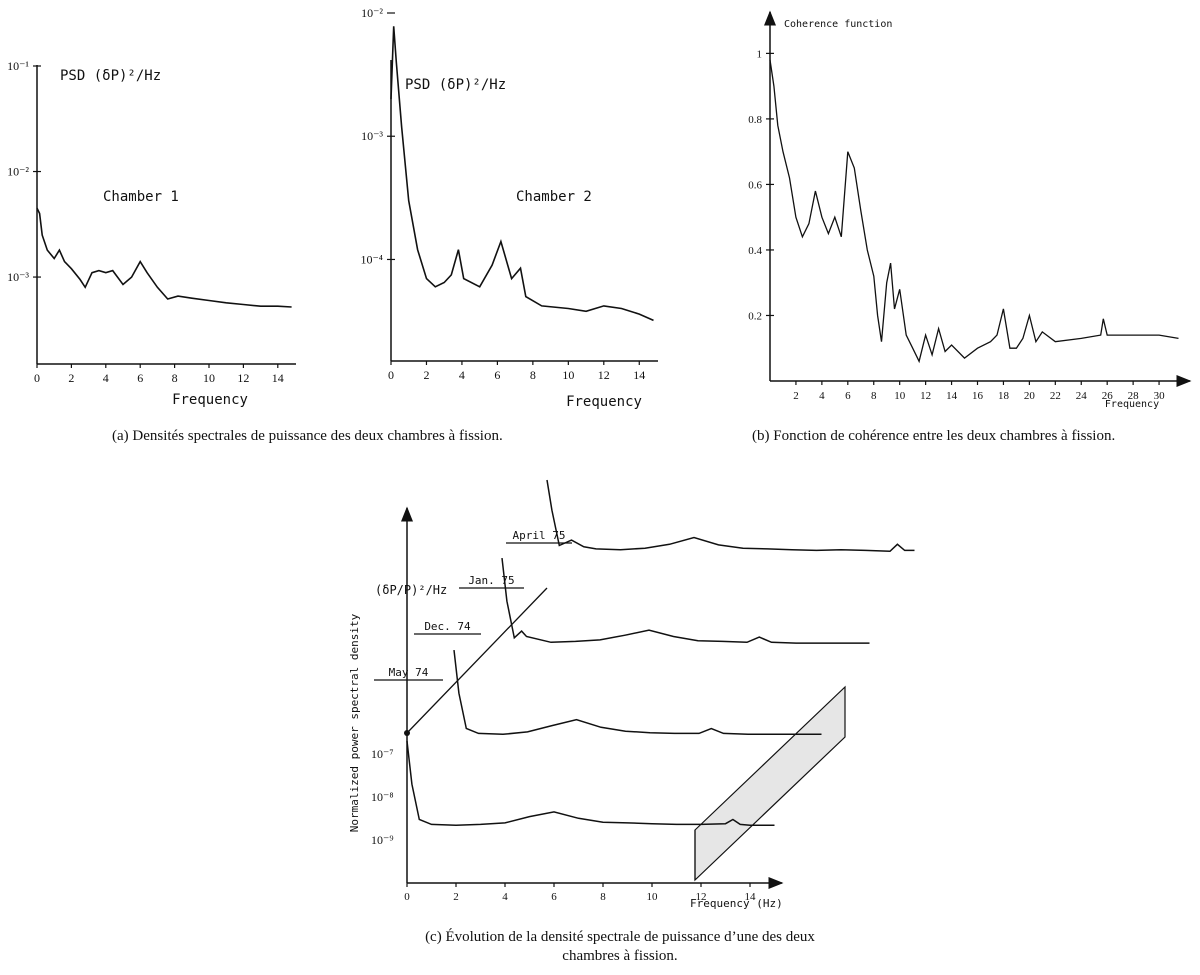 Image resolution: width=1200 pixels, height=975 pixels. I want to click on evolution-series-label: Jan. 75, so click(491, 580).